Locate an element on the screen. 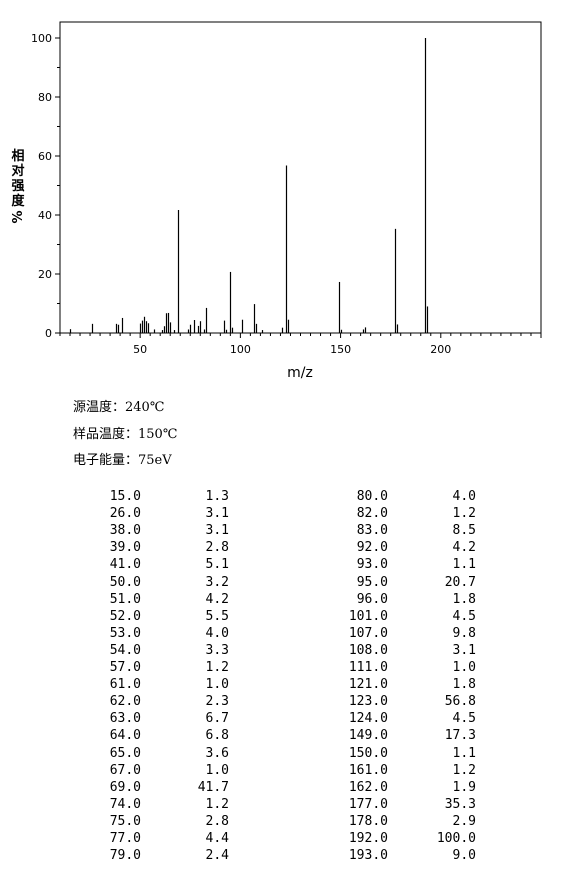  x-tick-label: 150 is located at coordinates (340, 349).